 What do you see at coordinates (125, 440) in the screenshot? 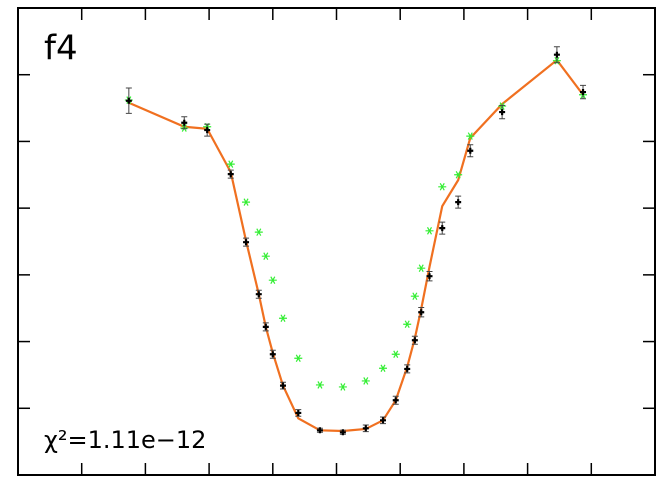
I see `chi-square-annotation: χ²=1.11e−12` at bounding box center [125, 440].